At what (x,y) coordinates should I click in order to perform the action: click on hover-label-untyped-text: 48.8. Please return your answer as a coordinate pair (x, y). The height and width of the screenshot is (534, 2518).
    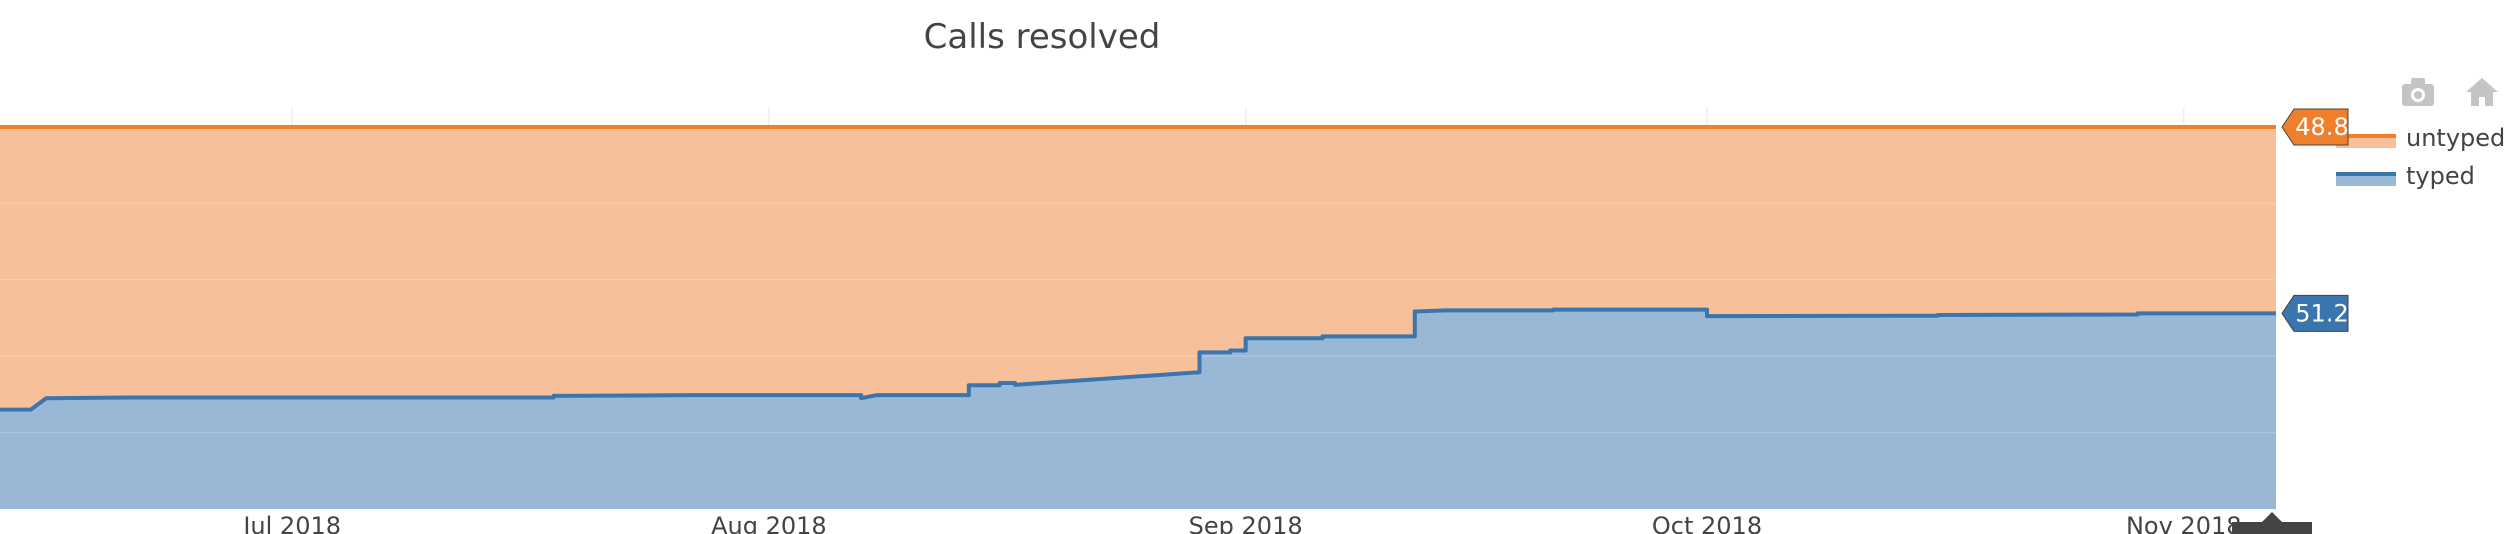
    Looking at the image, I should click on (2321, 127).